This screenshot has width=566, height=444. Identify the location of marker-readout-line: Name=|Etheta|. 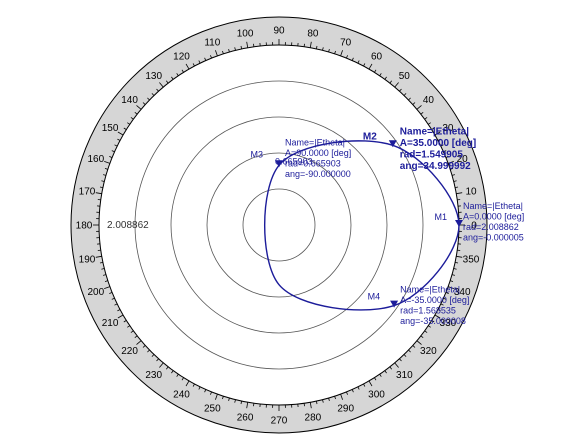
(434, 131).